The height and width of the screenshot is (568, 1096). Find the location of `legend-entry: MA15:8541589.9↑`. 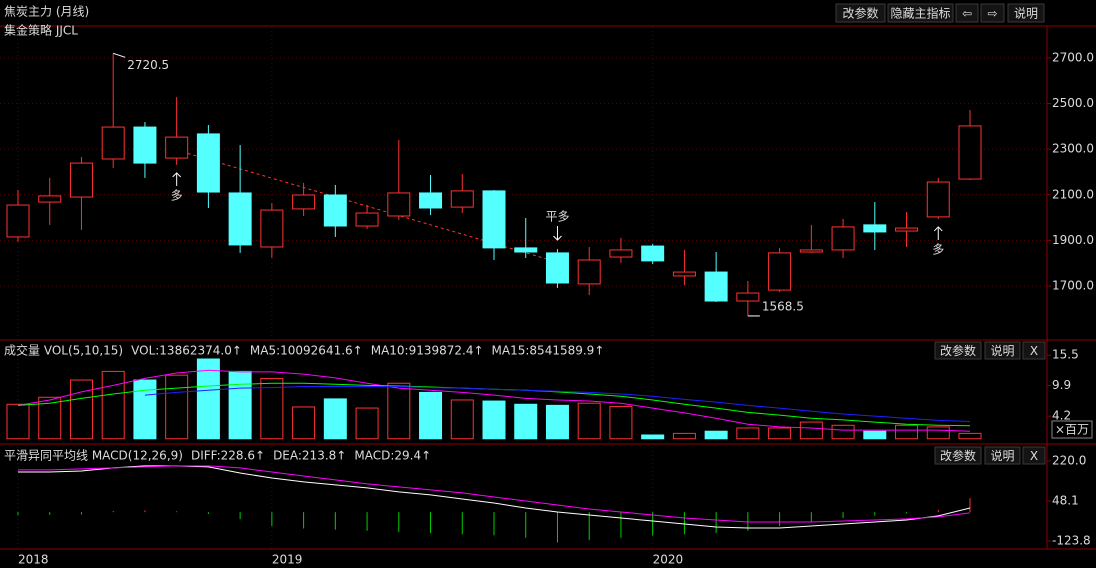

legend-entry: MA15:8541589.9↑ is located at coordinates (548, 351).